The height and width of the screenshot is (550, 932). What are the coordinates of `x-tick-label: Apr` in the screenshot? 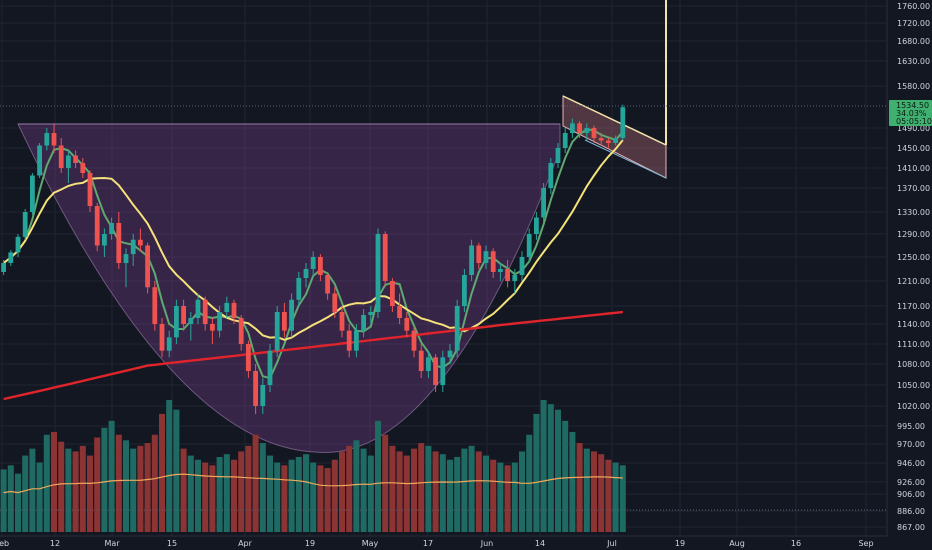 It's located at (245, 543).